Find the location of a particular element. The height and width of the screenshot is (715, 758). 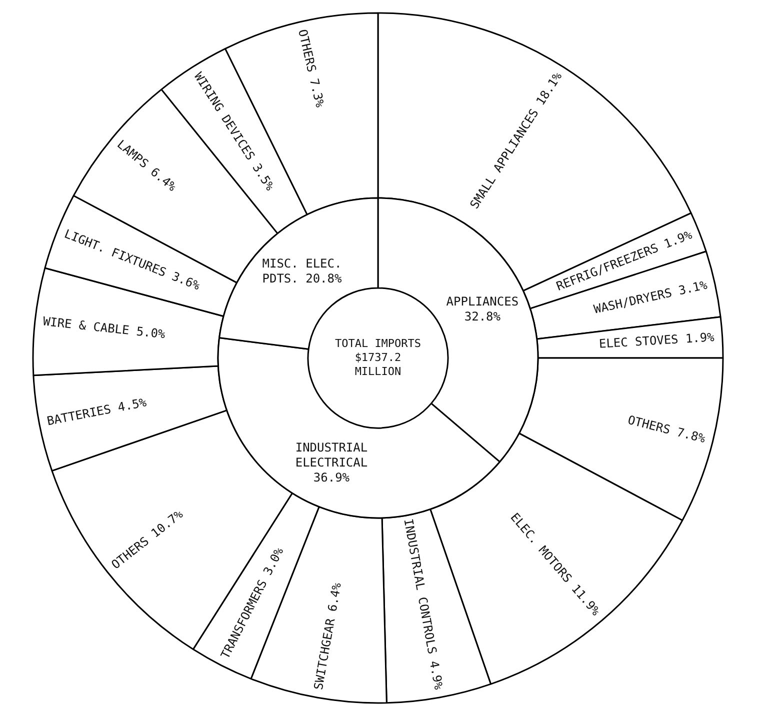

slice-label: OTHERS 7.3% is located at coordinates (311, 69).